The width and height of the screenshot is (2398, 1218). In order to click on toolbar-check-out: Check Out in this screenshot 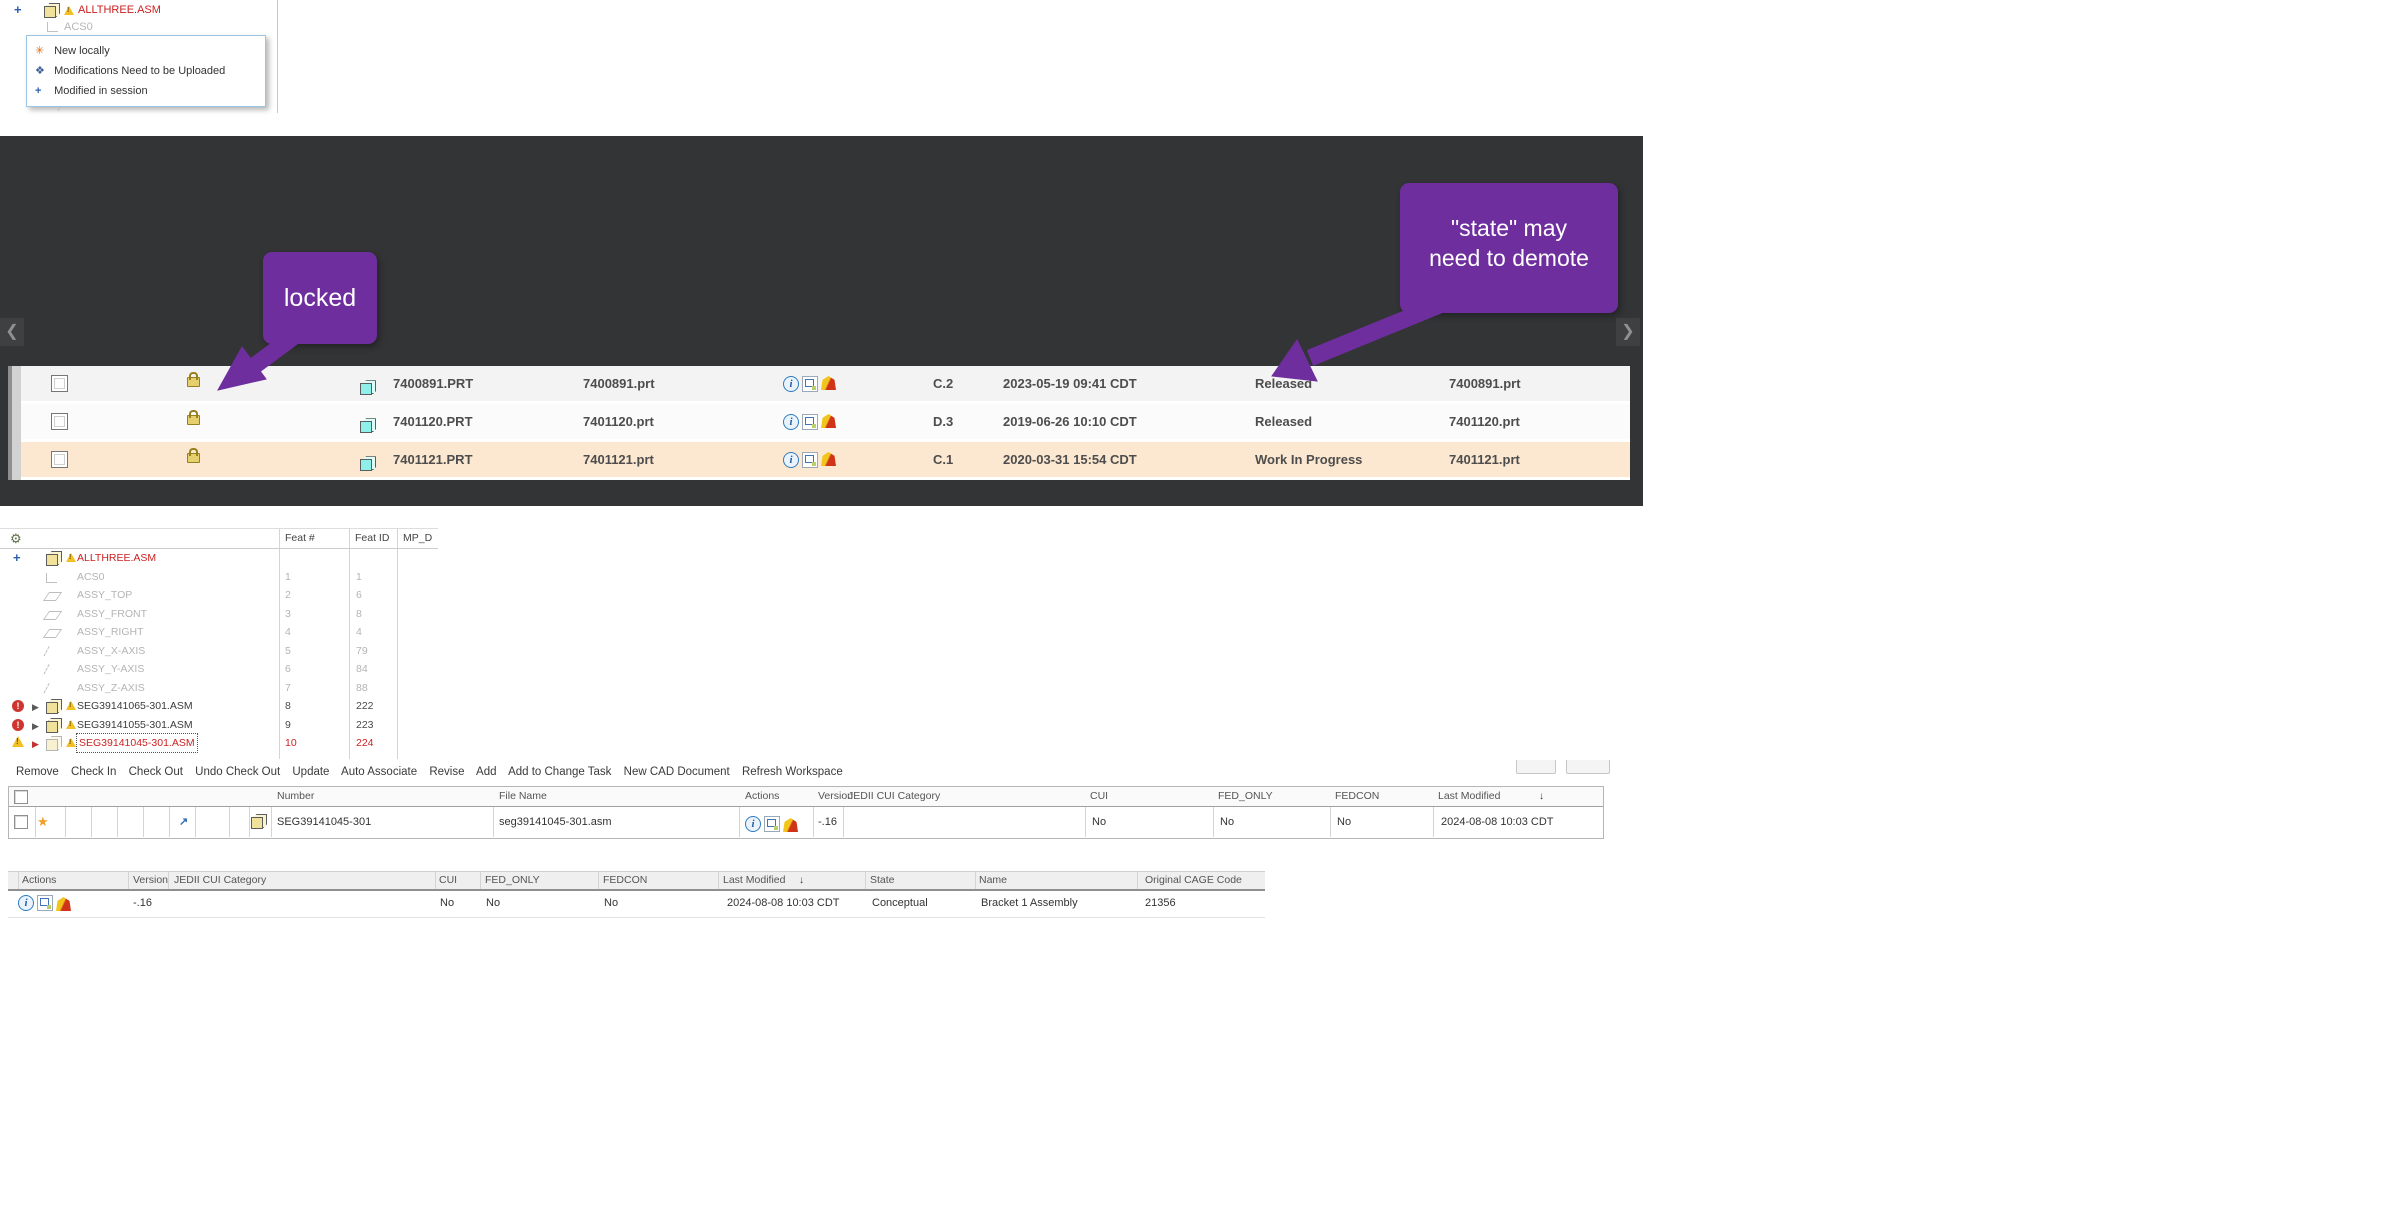, I will do `click(155, 772)`.